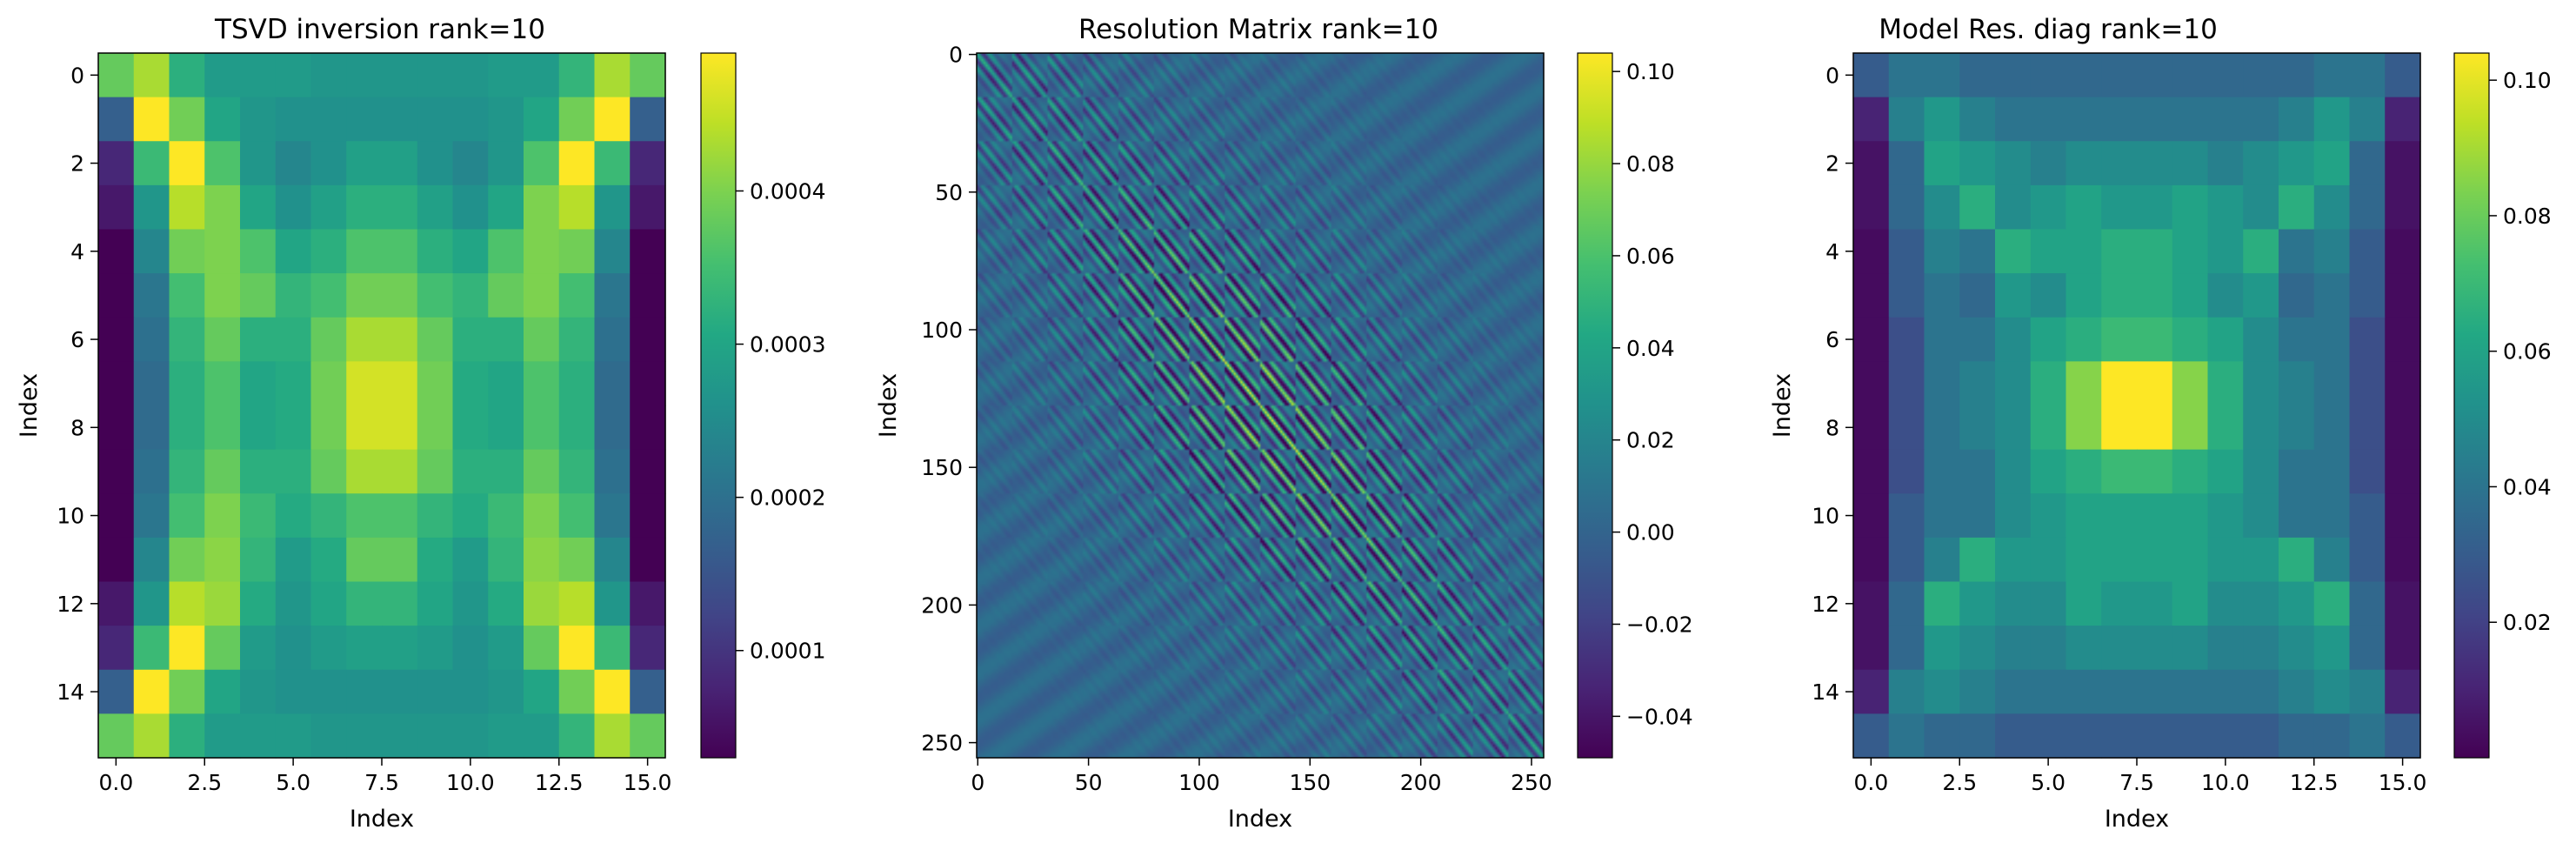 Image resolution: width=2576 pixels, height=850 pixels. What do you see at coordinates (204, 782) in the screenshot?
I see `x-tick-label: 2.5` at bounding box center [204, 782].